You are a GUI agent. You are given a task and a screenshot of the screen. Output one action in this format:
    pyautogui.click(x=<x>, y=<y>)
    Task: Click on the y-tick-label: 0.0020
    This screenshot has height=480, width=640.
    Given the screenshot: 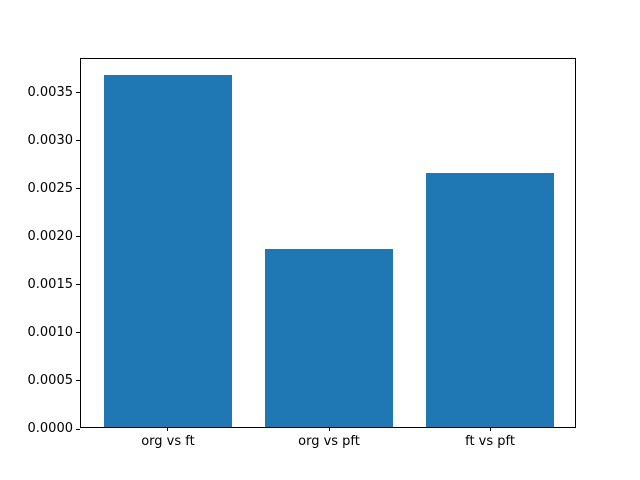 What is the action you would take?
    pyautogui.click(x=50, y=236)
    